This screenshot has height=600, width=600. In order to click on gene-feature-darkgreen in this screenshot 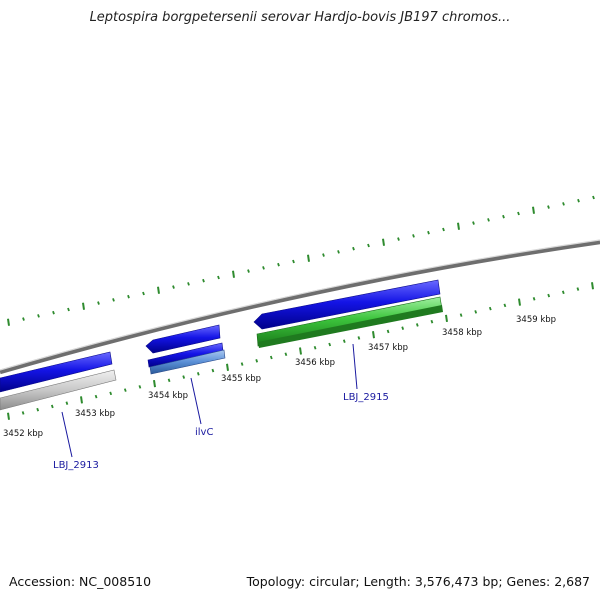, I will do `click(350, 326)`.